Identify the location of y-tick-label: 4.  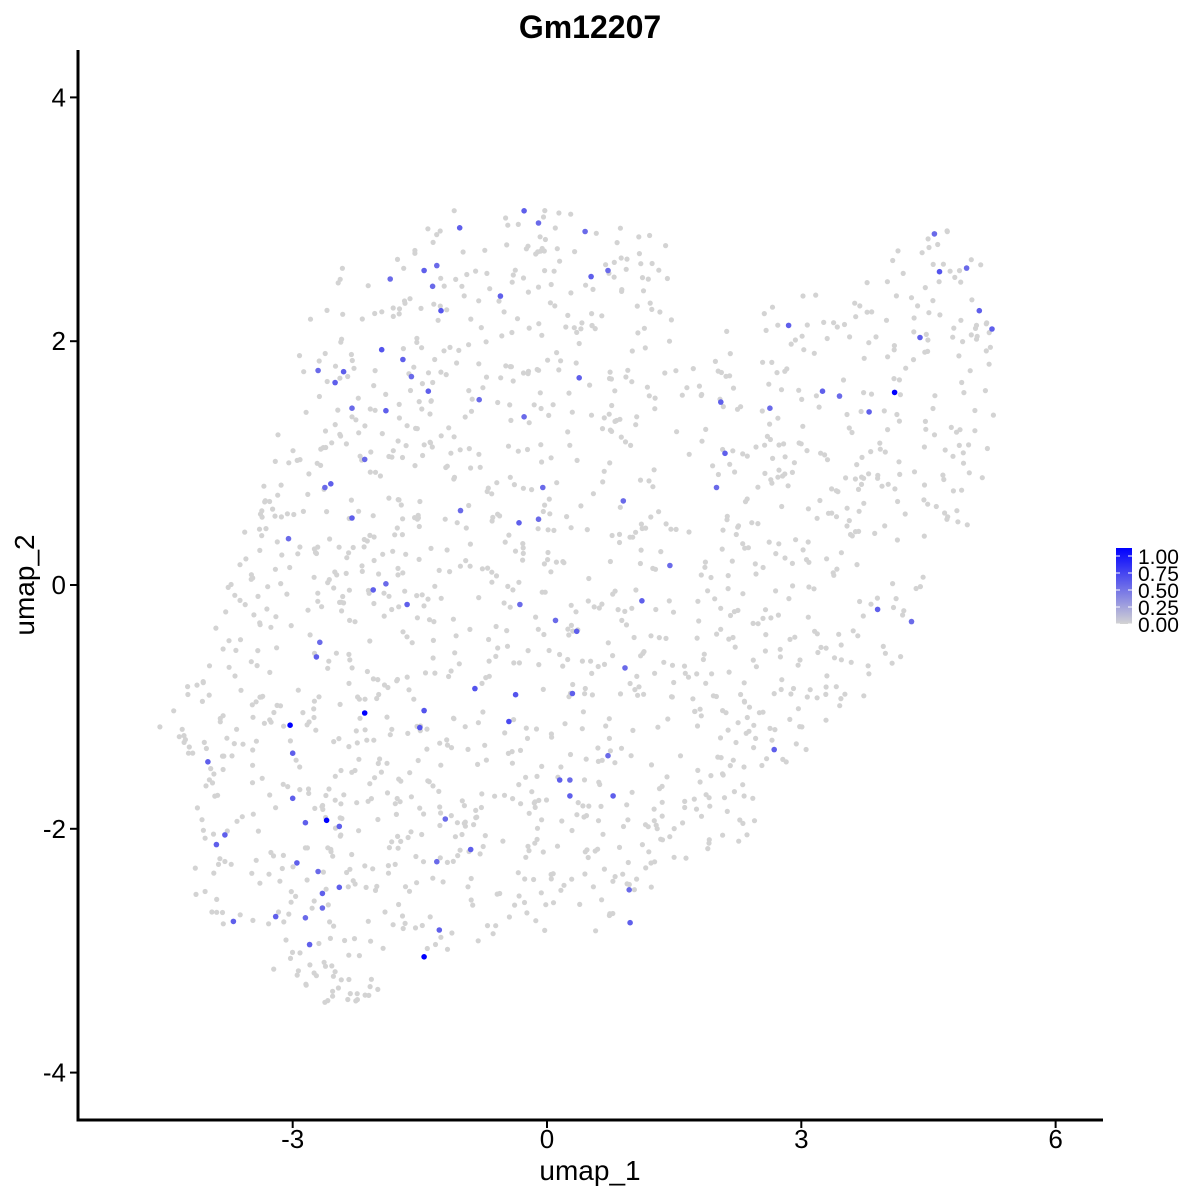
(59, 97).